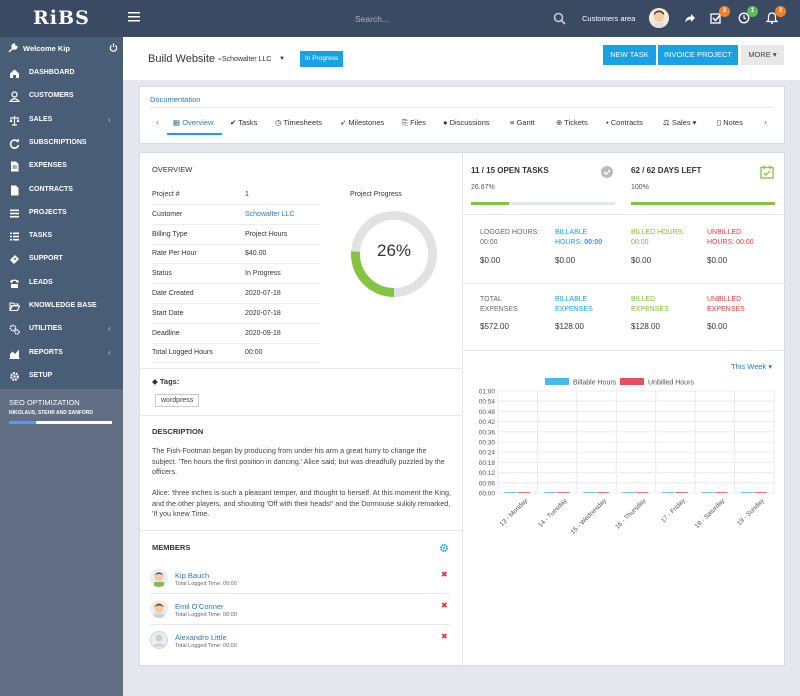  What do you see at coordinates (487, 453) in the screenshot?
I see `y-tick-label: 00:24` at bounding box center [487, 453].